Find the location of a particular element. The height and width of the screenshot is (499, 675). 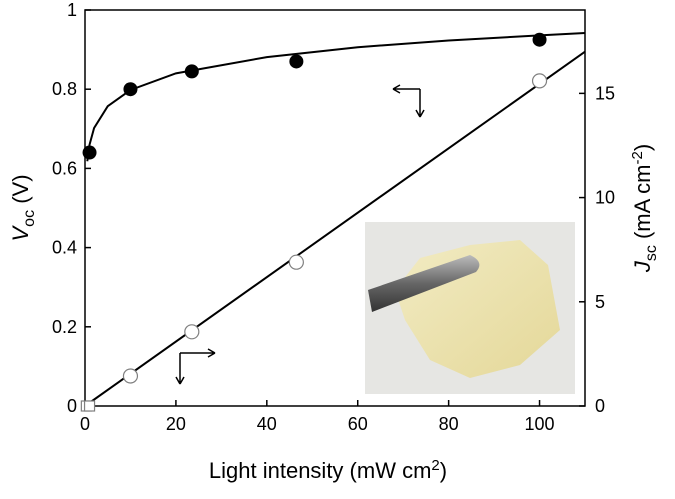

y2-tick-label: 10 is located at coordinates (605, 198).